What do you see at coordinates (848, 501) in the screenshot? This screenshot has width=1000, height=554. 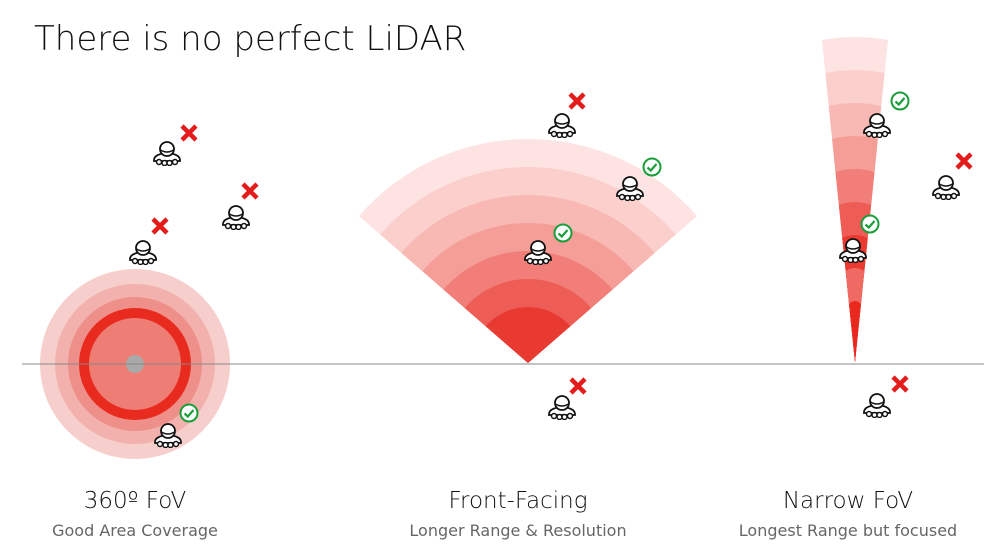 I see `panel-label: Narrow FoV` at bounding box center [848, 501].